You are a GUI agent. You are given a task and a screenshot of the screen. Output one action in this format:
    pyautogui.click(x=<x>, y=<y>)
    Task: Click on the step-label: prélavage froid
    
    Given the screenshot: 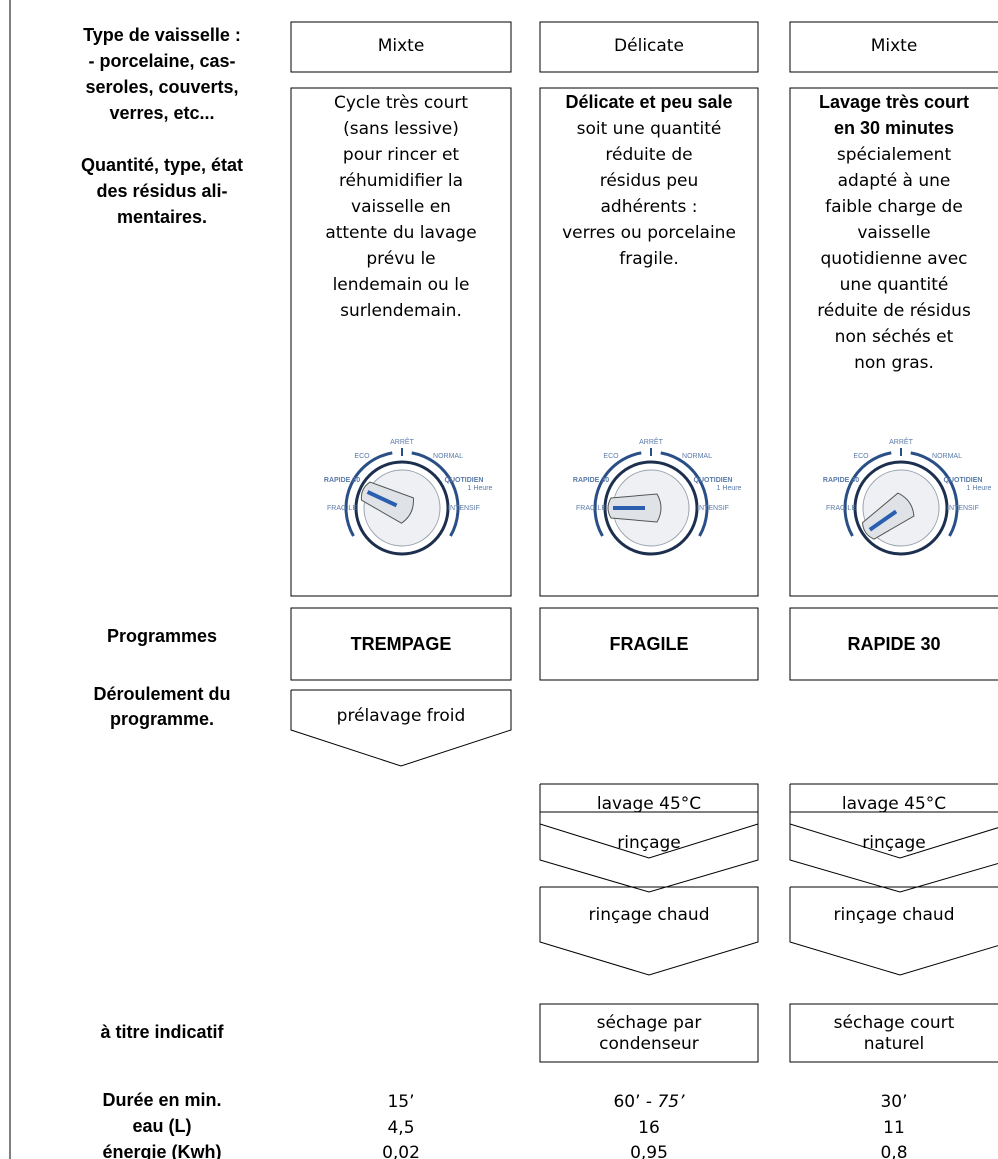 What is the action you would take?
    pyautogui.click(x=401, y=716)
    